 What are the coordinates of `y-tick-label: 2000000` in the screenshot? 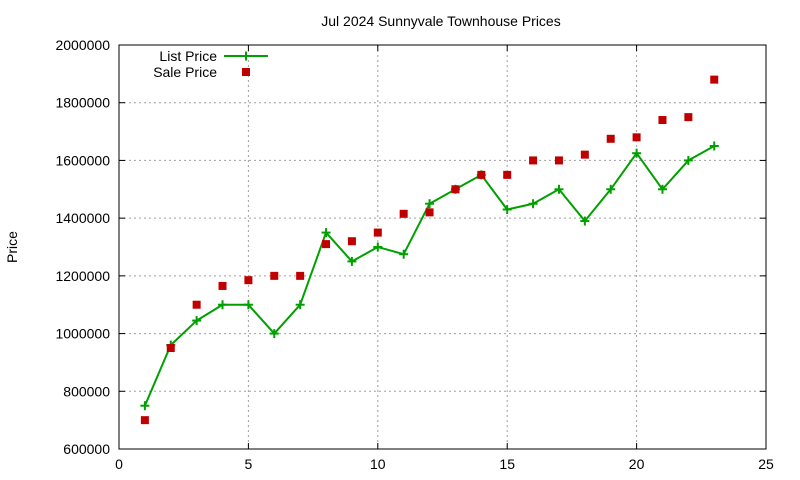 It's located at (82, 45).